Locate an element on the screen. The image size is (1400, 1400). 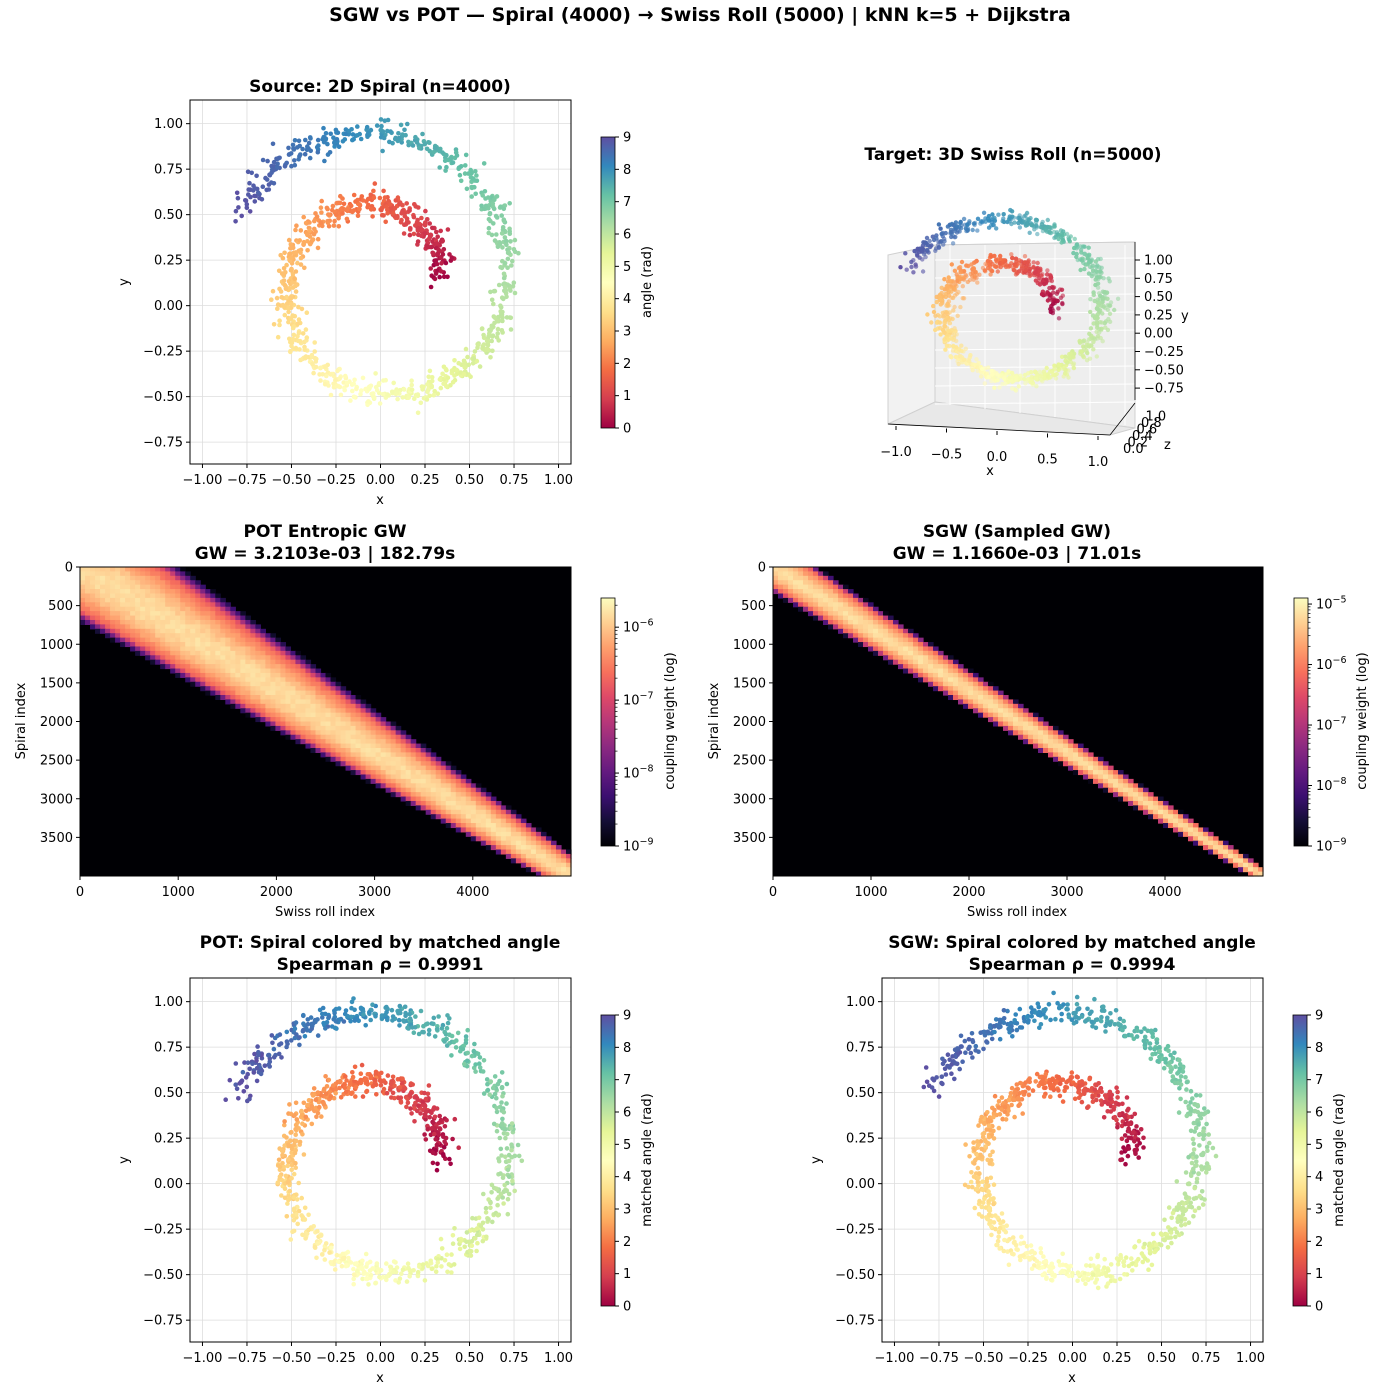
colorbar-tick-label: 10−5 is located at coordinates (1331, 604).